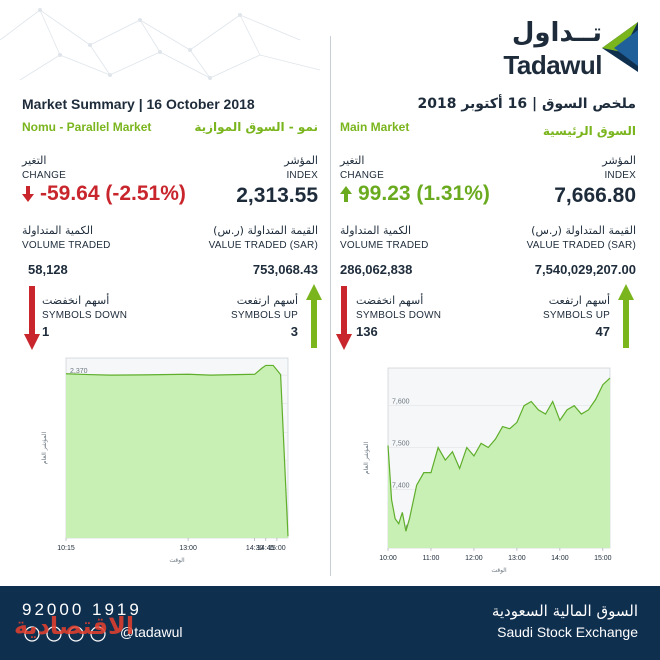  I want to click on sse-name-ar: السوق المالية السعودية, so click(564, 611).